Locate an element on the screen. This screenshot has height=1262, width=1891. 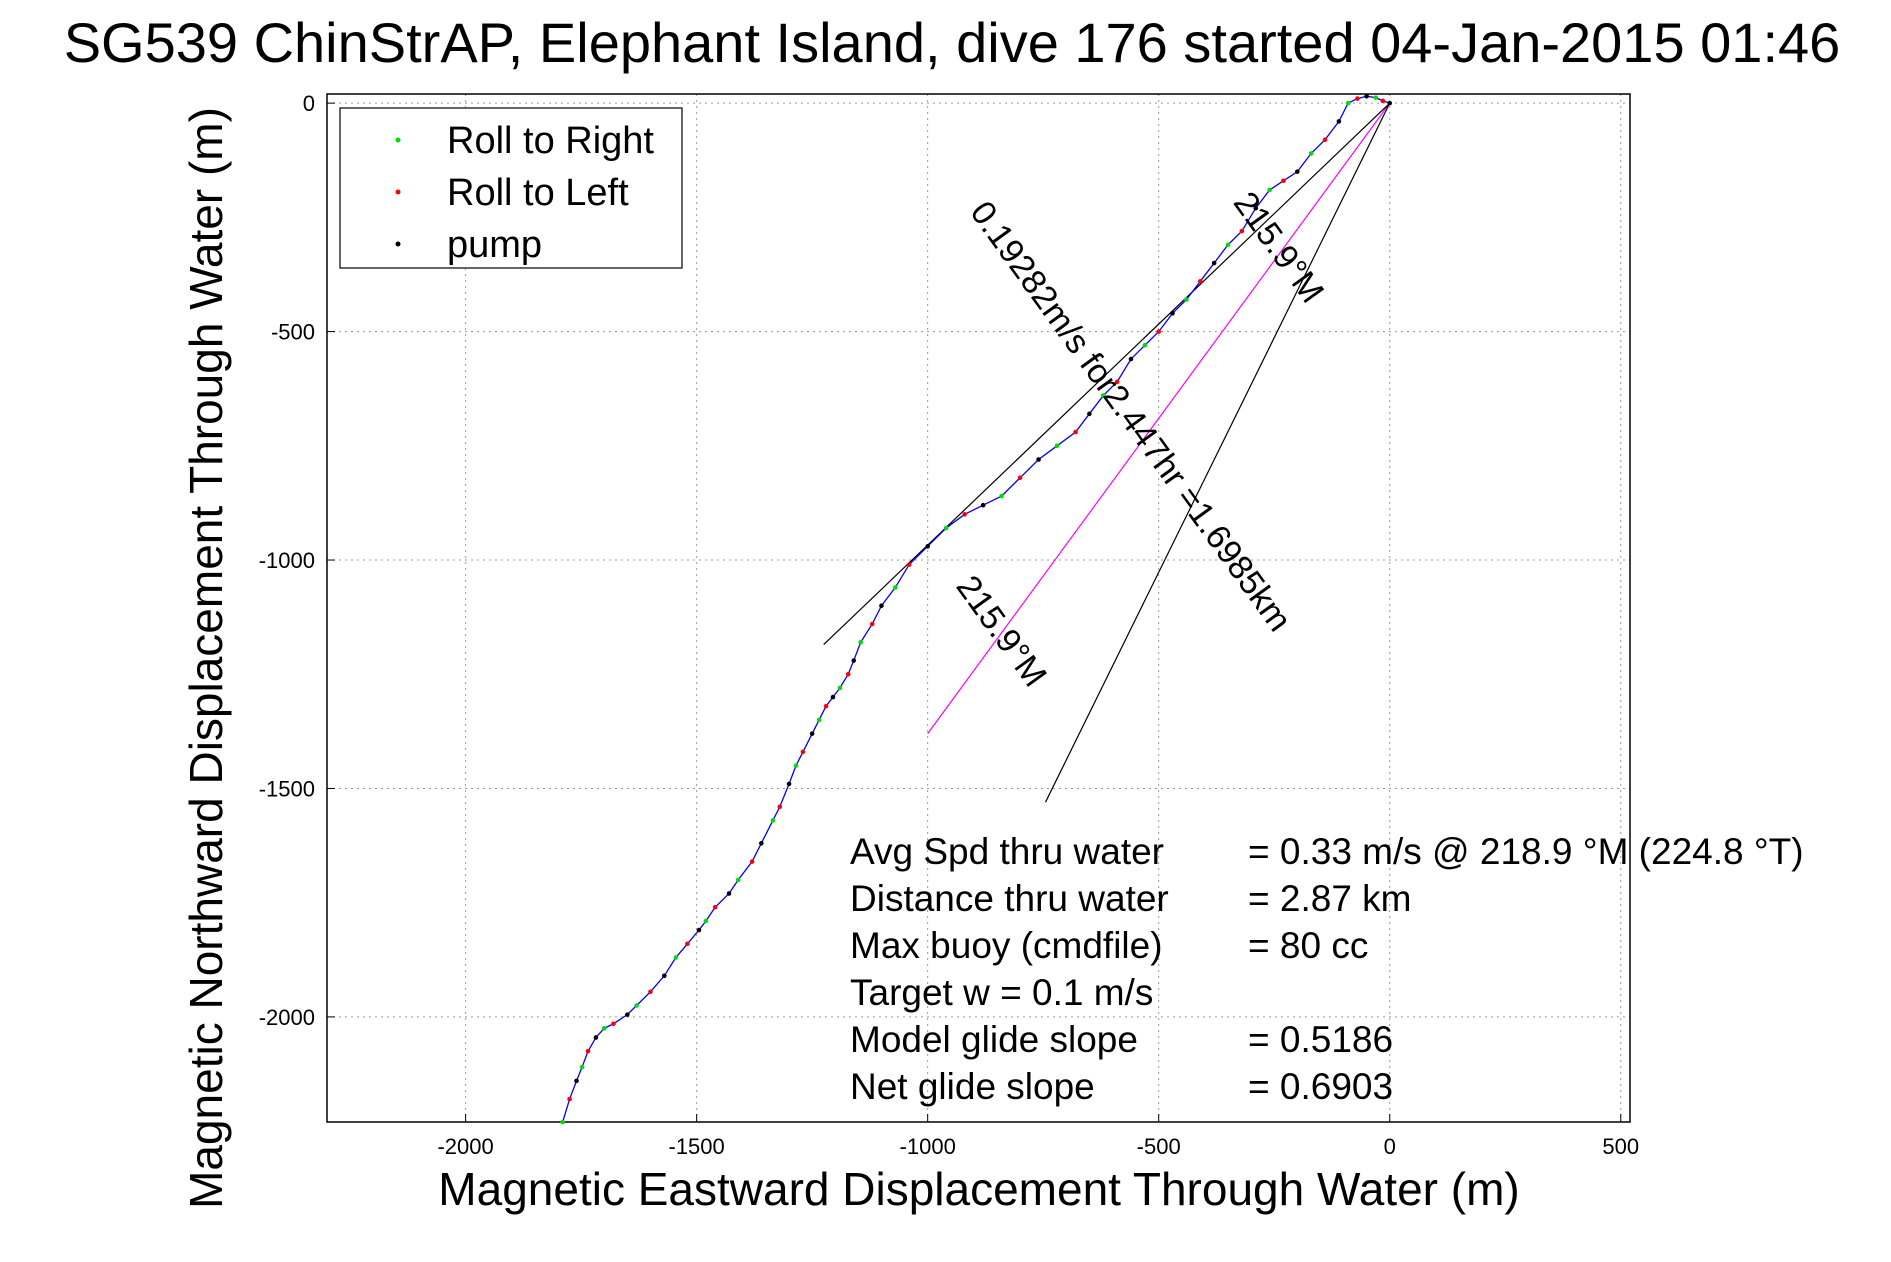
stat-label: Model glide slope is located at coordinates (994, 1039).